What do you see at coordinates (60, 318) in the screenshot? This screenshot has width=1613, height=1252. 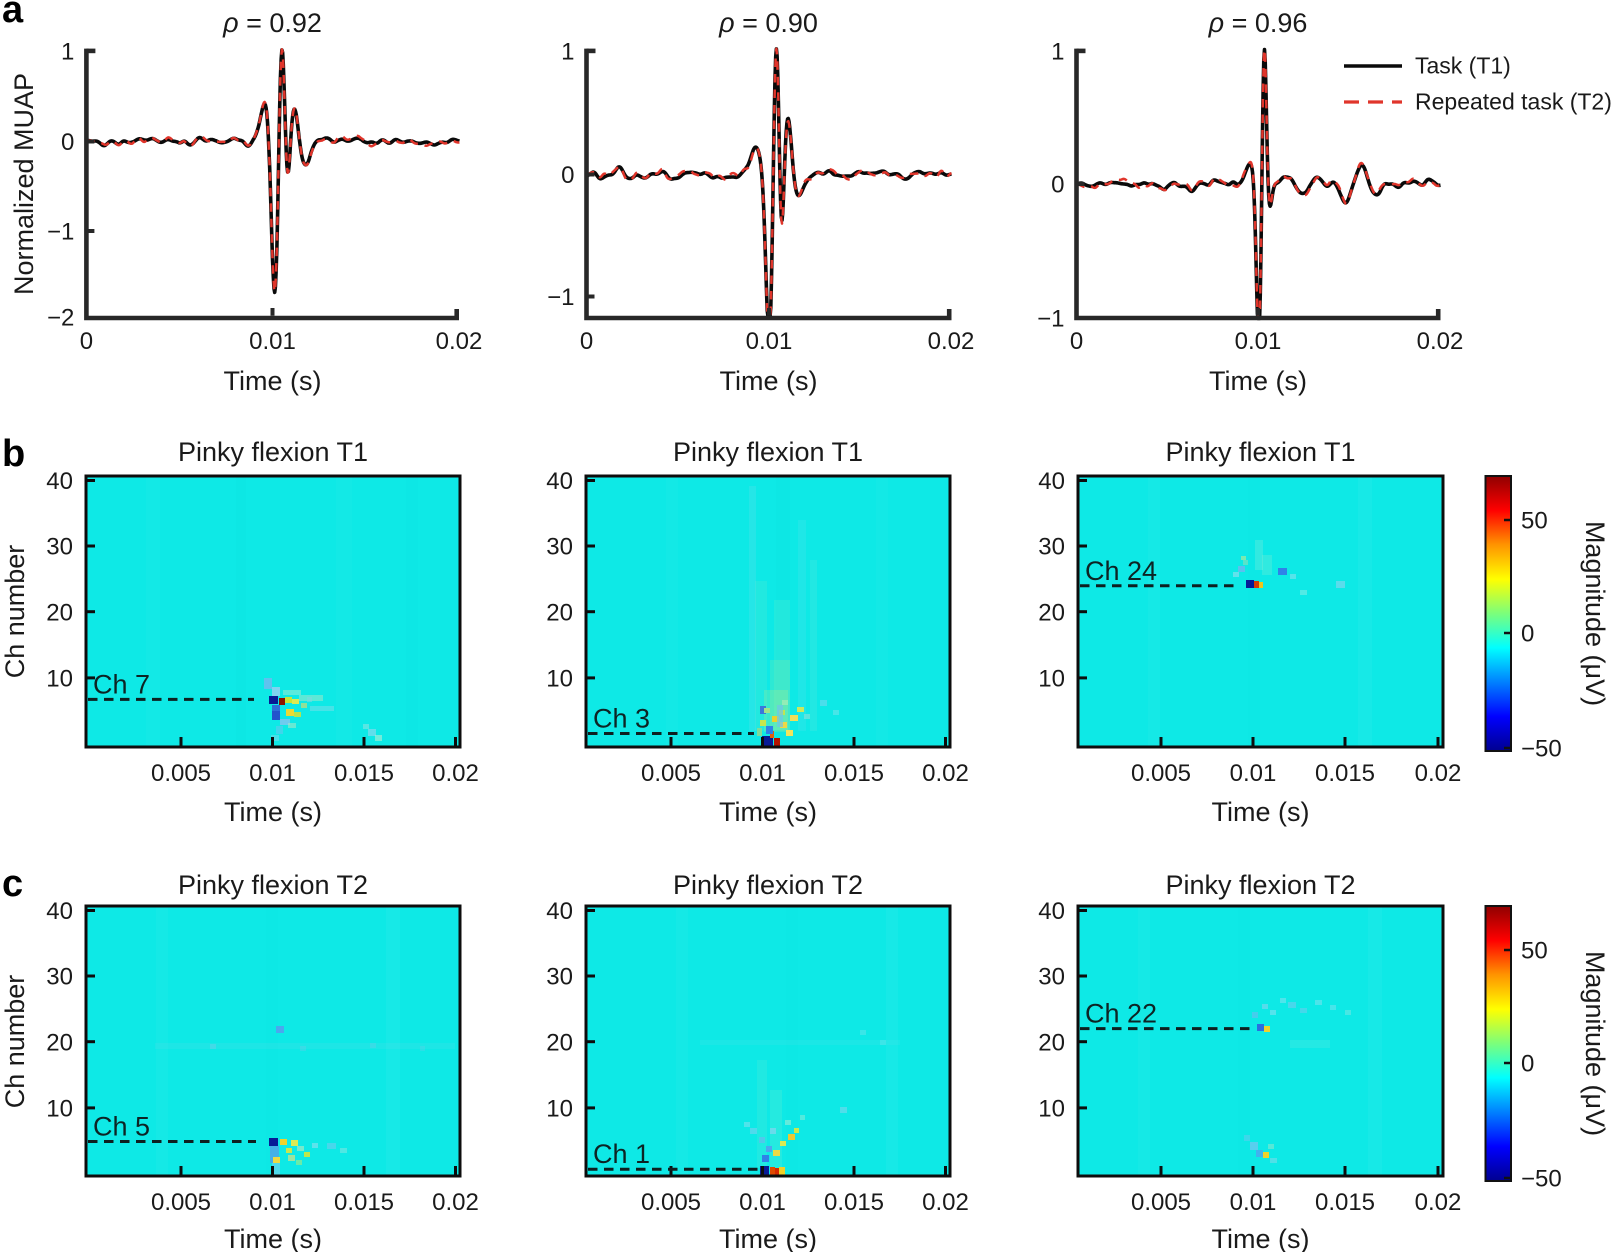 I see `svg-text: −2` at bounding box center [60, 318].